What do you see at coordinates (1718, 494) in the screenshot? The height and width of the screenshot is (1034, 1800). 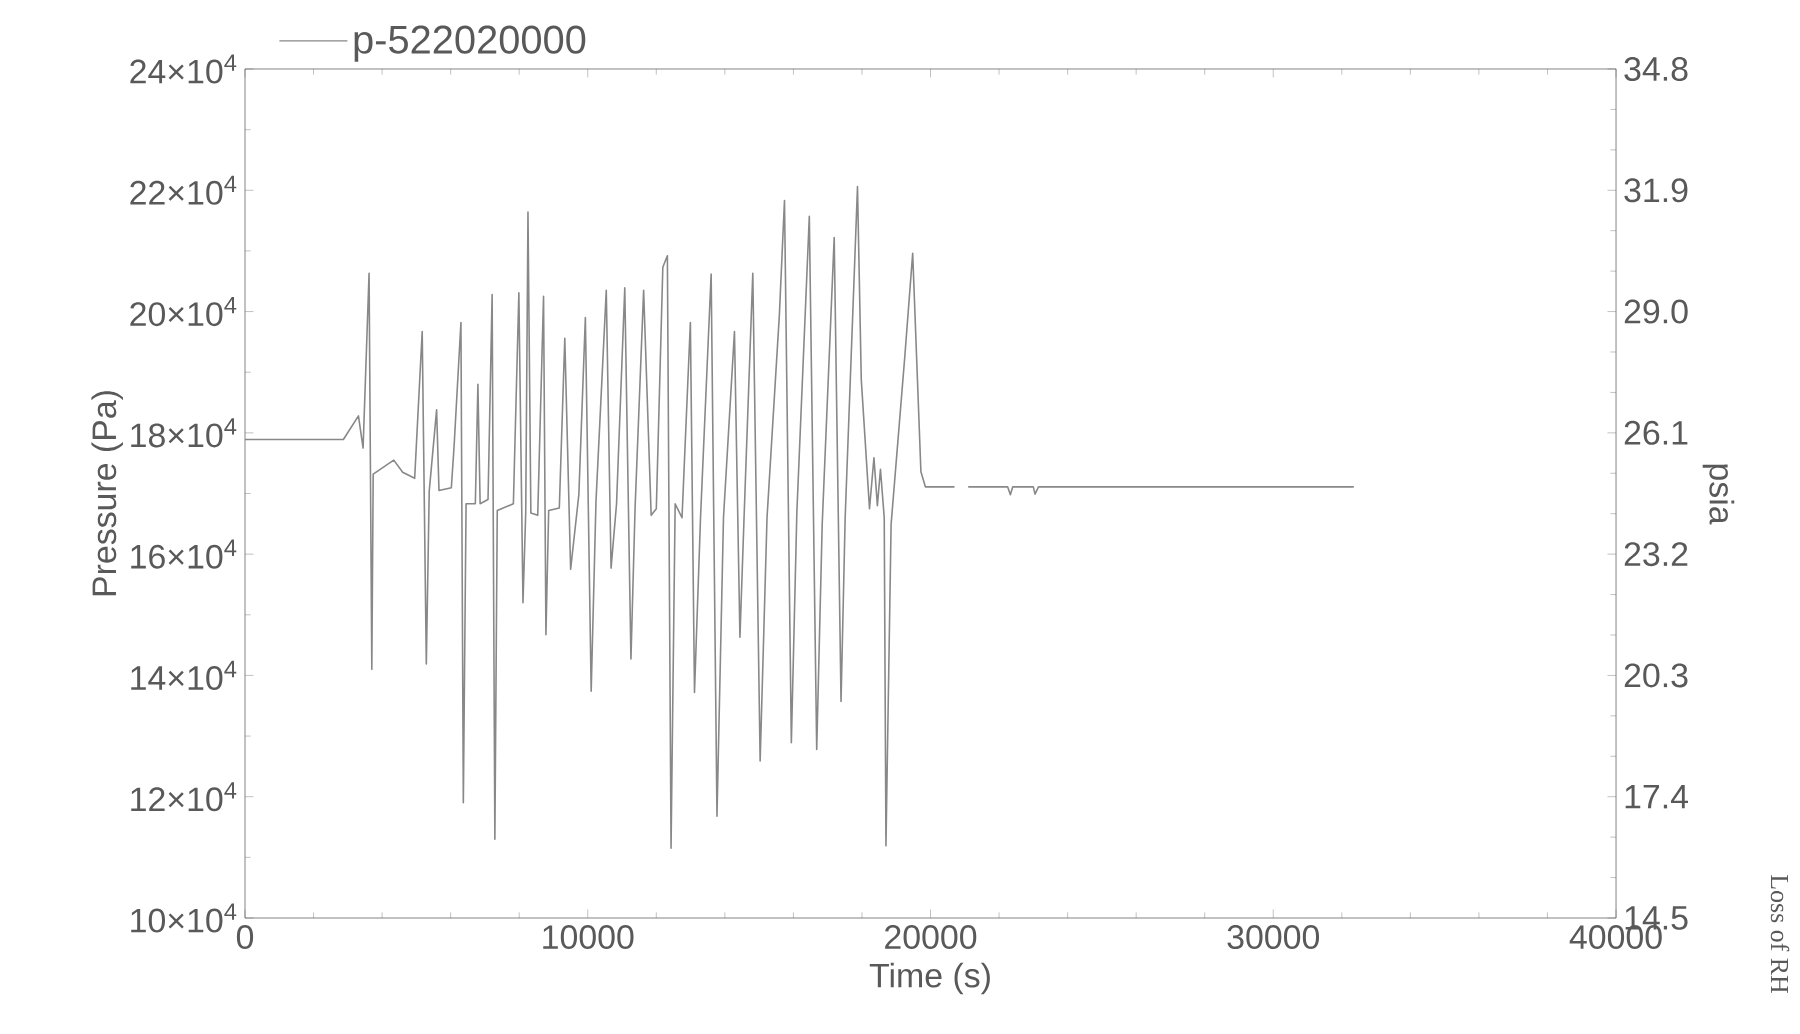 I see `y2-axis-title: psia` at bounding box center [1718, 494].